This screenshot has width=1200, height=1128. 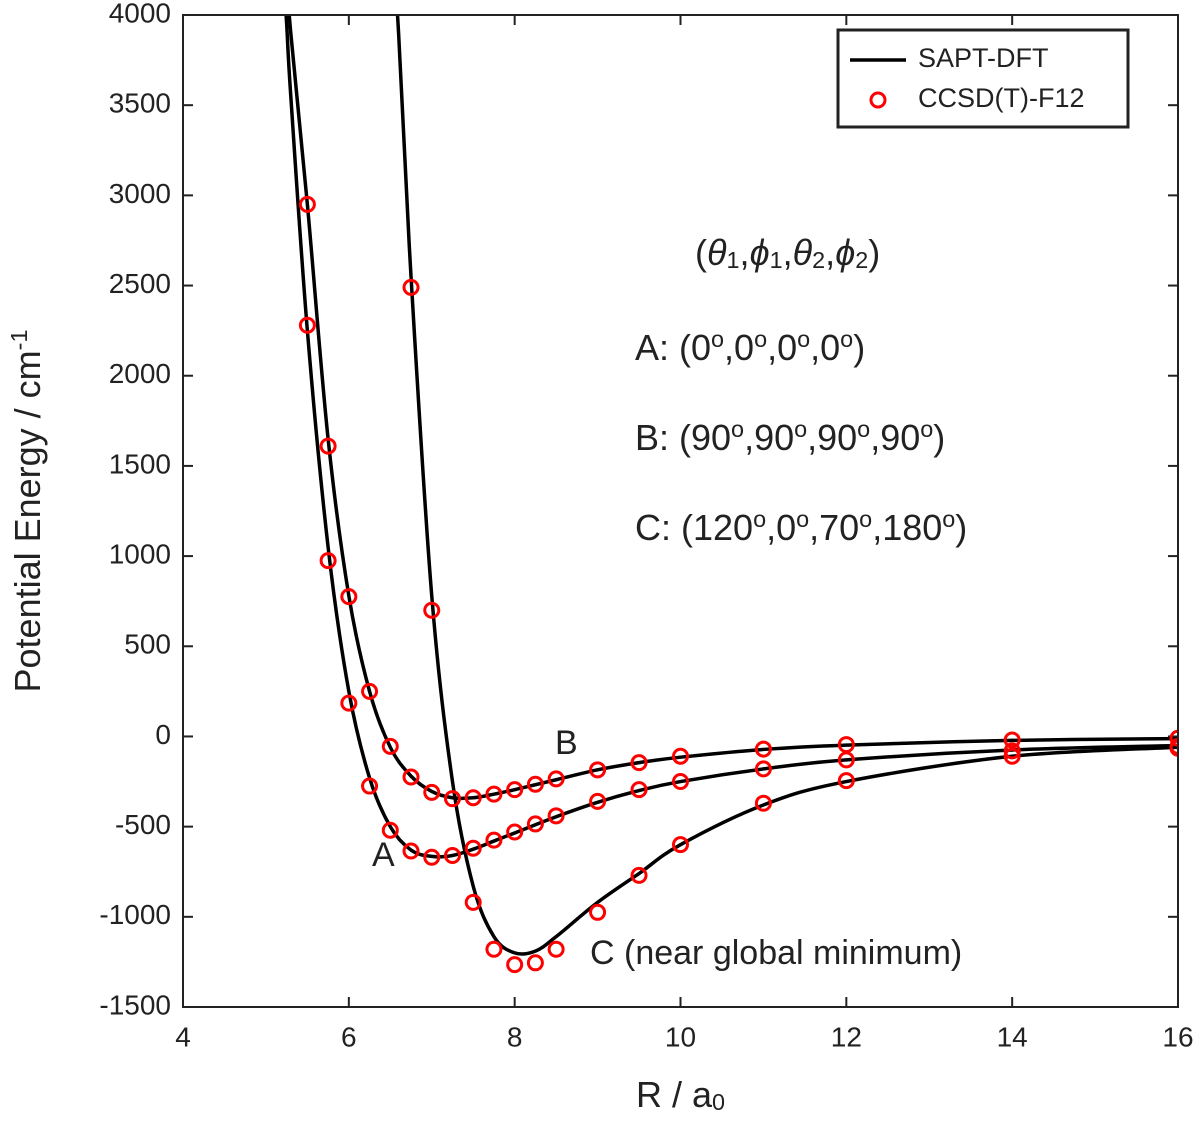 What do you see at coordinates (19, 340) in the screenshot?
I see `text-part: -1` at bounding box center [19, 340].